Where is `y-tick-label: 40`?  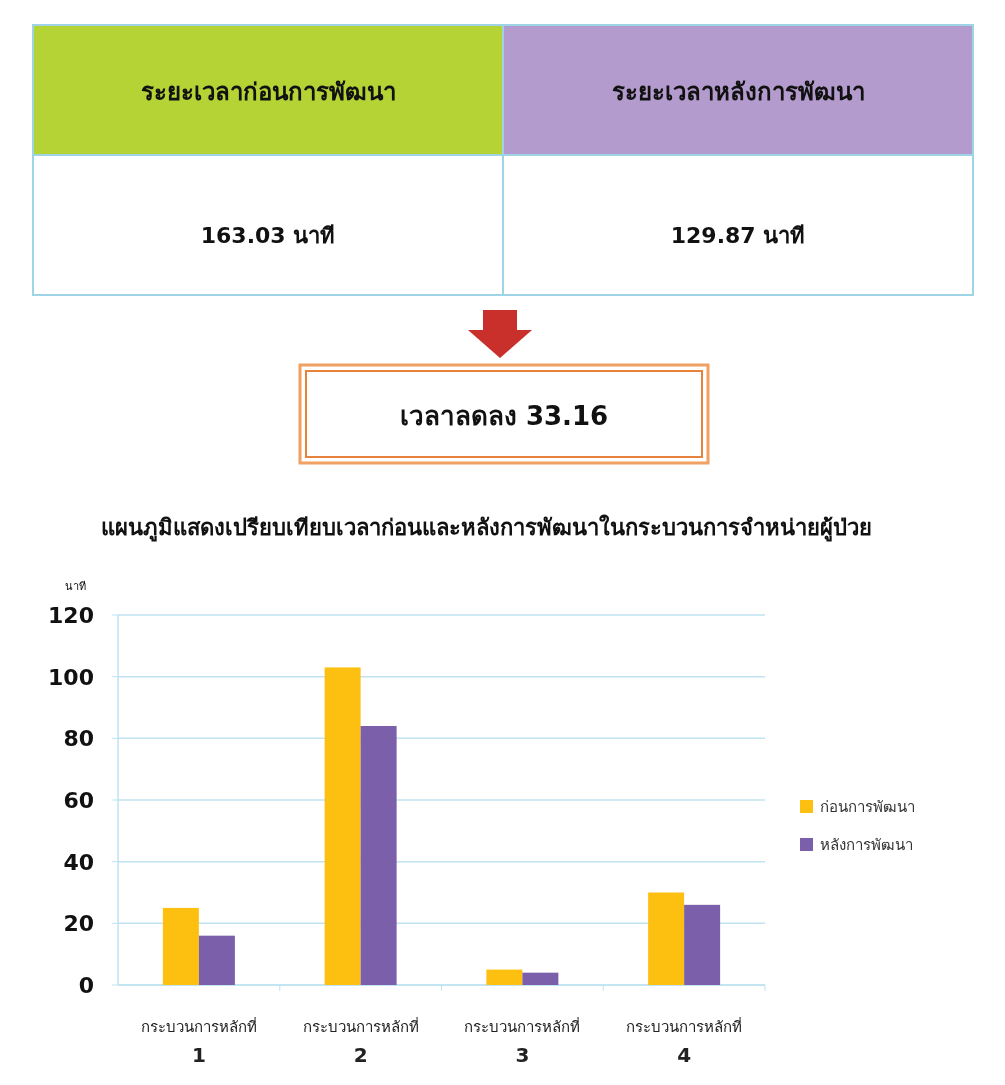 y-tick-label: 40 is located at coordinates (78, 862).